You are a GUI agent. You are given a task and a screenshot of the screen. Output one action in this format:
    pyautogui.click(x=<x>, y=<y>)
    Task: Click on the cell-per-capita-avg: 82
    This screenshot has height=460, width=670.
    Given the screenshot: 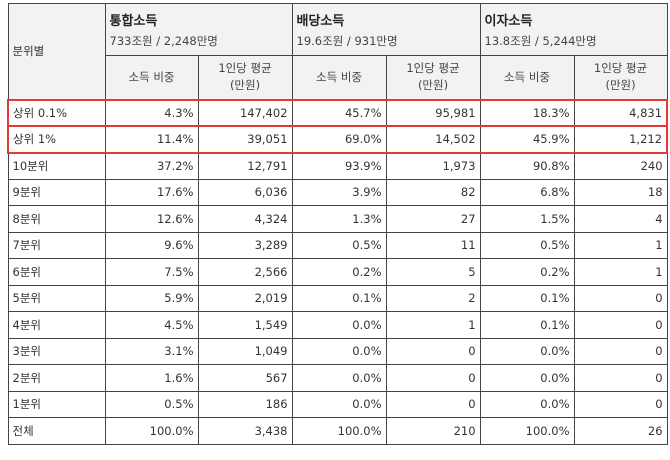 What is the action you would take?
    pyautogui.click(x=433, y=192)
    